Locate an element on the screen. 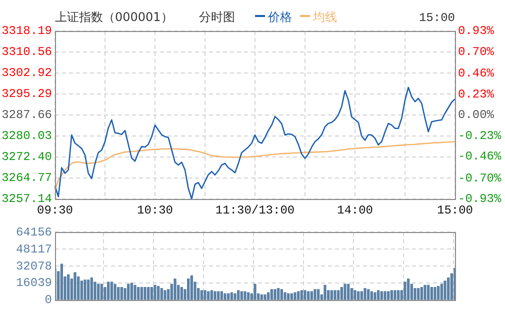 The image size is (505, 330). y2-tick-label: 0.23% is located at coordinates (476, 94).